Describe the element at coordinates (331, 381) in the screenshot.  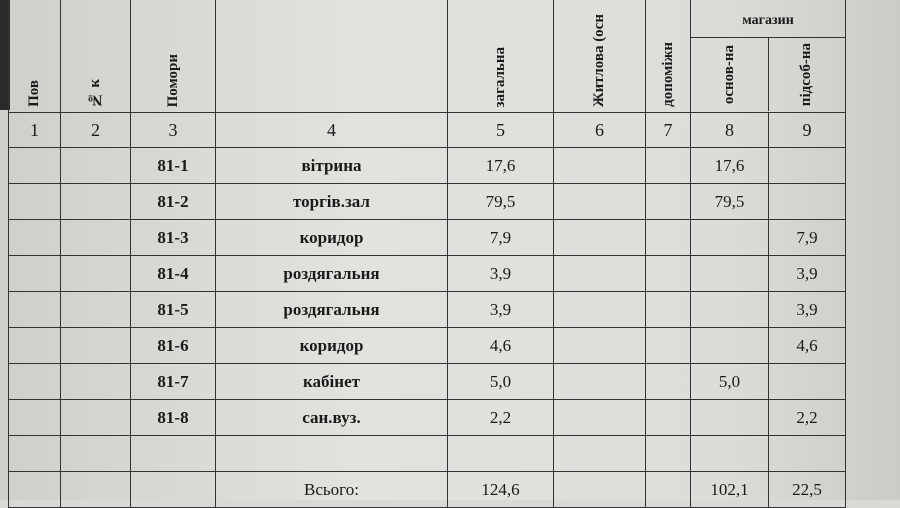
I see `cell: кабінет` at that location.